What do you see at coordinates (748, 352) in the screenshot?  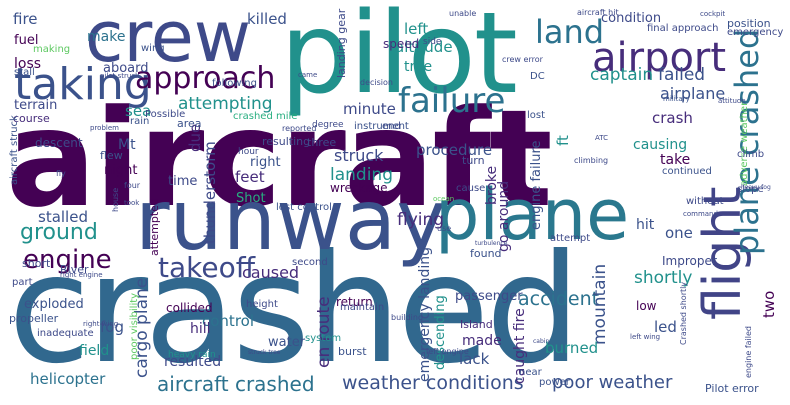 I see `word-engine-failed: engine failed` at bounding box center [748, 352].